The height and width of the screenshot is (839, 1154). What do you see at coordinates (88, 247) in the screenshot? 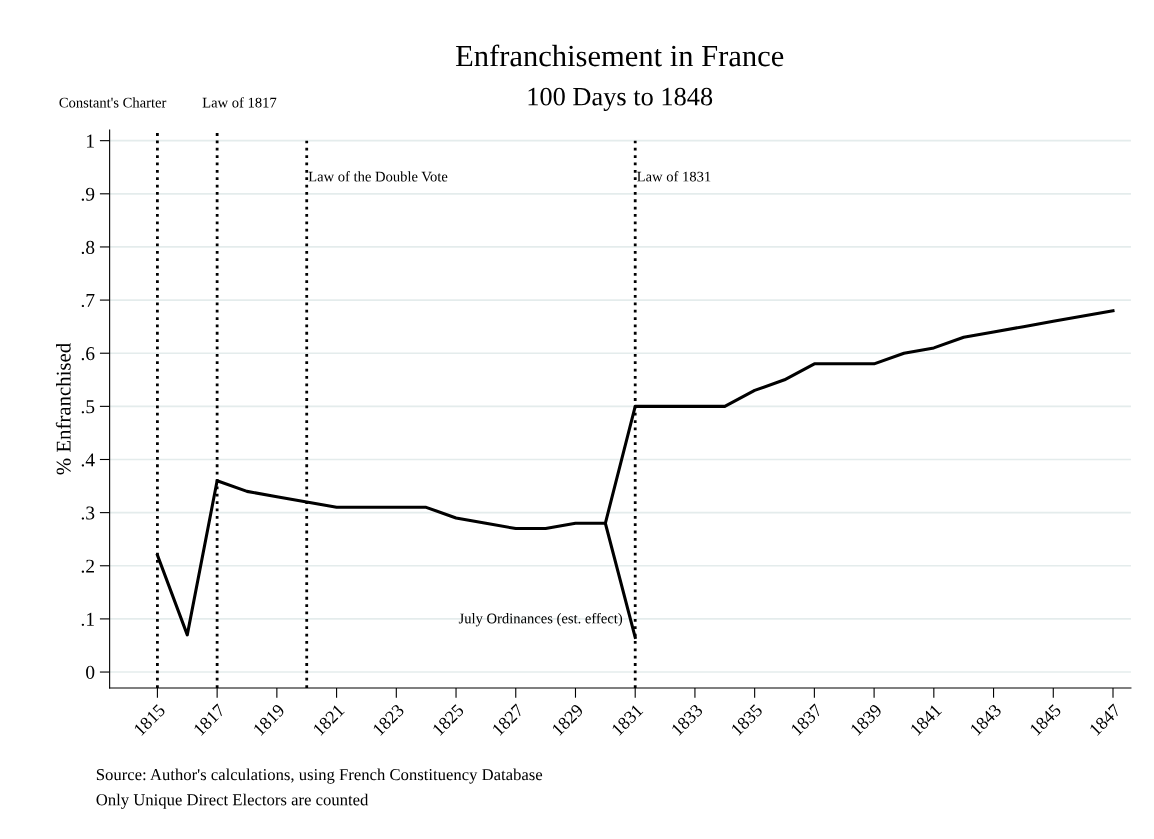
I see `y-tick-label: .8` at bounding box center [88, 247].